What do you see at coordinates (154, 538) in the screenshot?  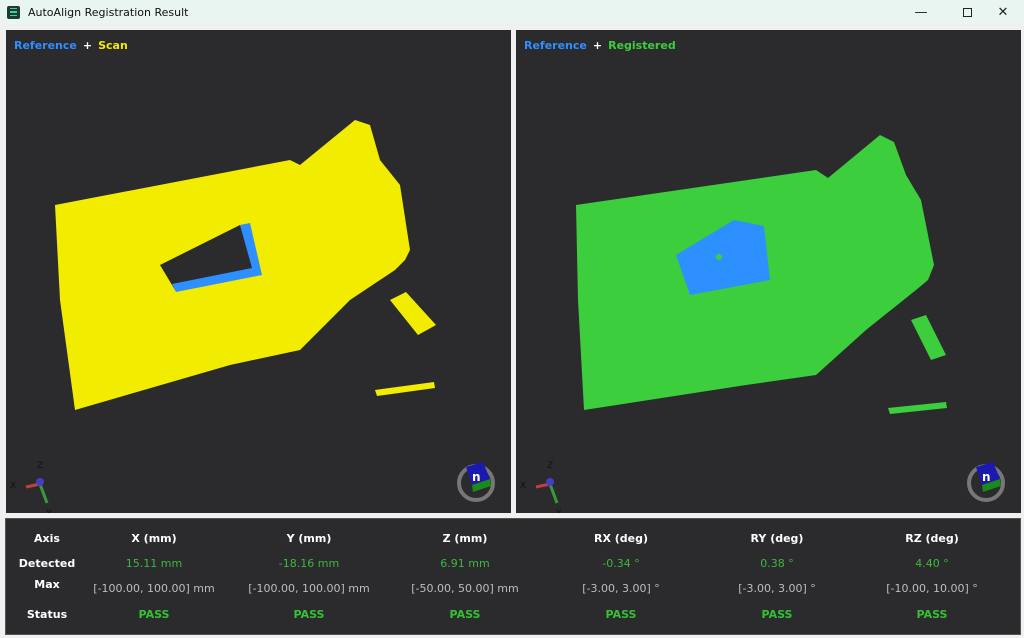 I see `cell-axis: X (mm)` at bounding box center [154, 538].